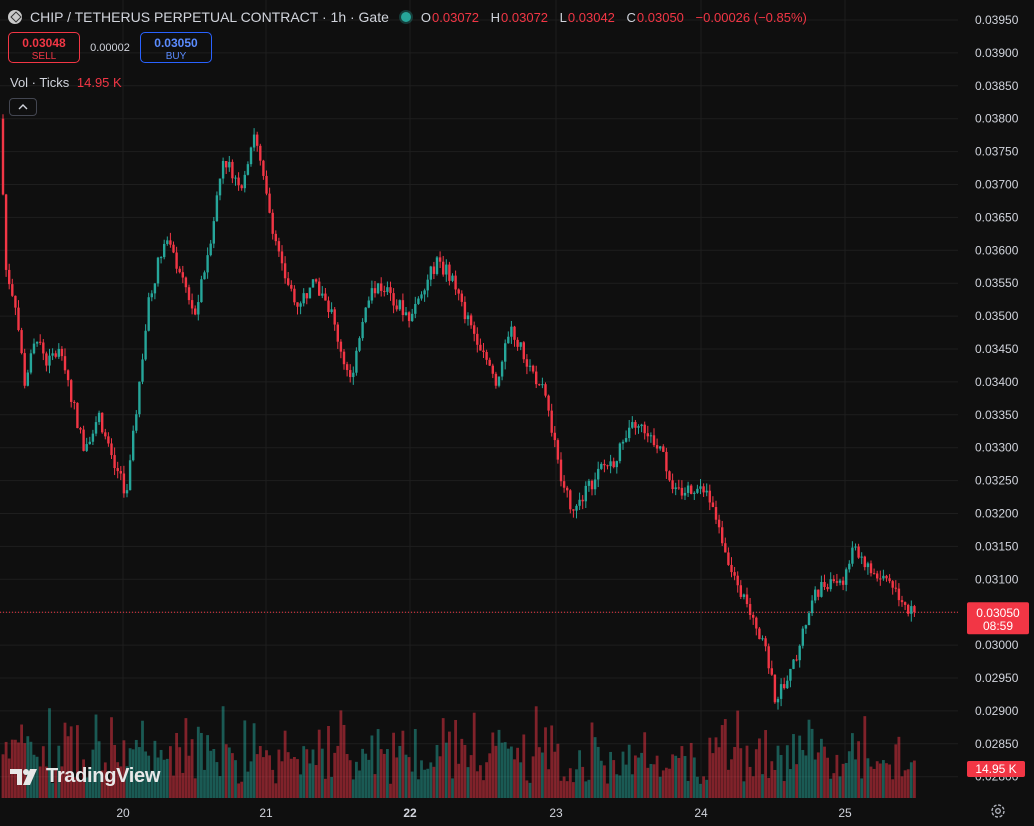 This screenshot has height=826, width=1034. Describe the element at coordinates (110, 47) in the screenshot. I see `spread-value: 0.00002` at that location.